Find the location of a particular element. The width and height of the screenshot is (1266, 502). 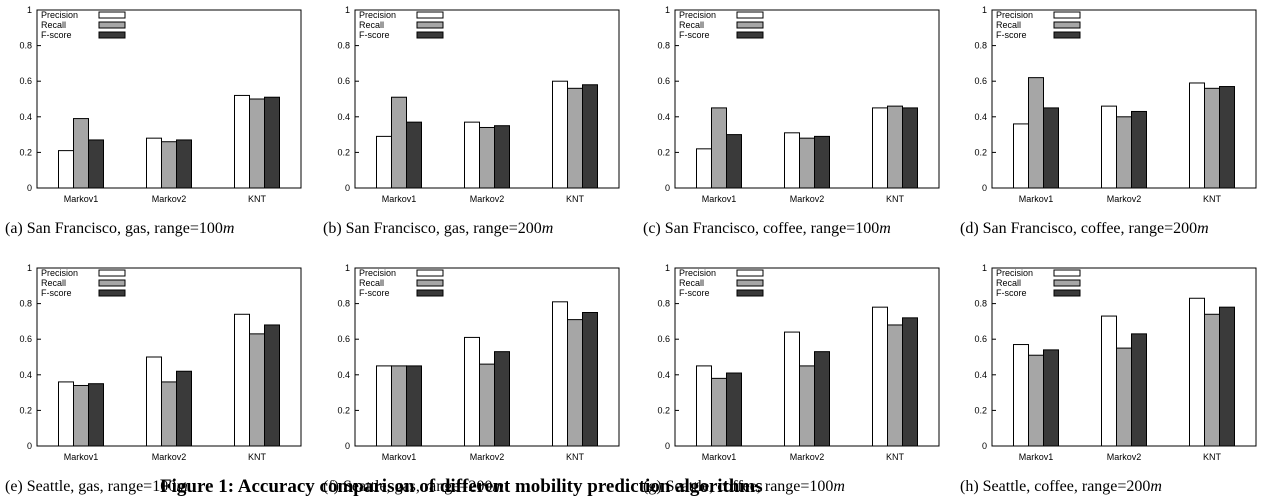

subfigure-label: (c) is located at coordinates (652, 228).